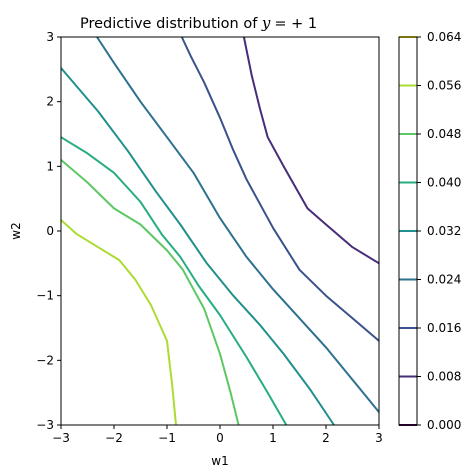 The width and height of the screenshot is (474, 476). I want to click on chart-title-text: Predictive distribution of, so click(171, 24).